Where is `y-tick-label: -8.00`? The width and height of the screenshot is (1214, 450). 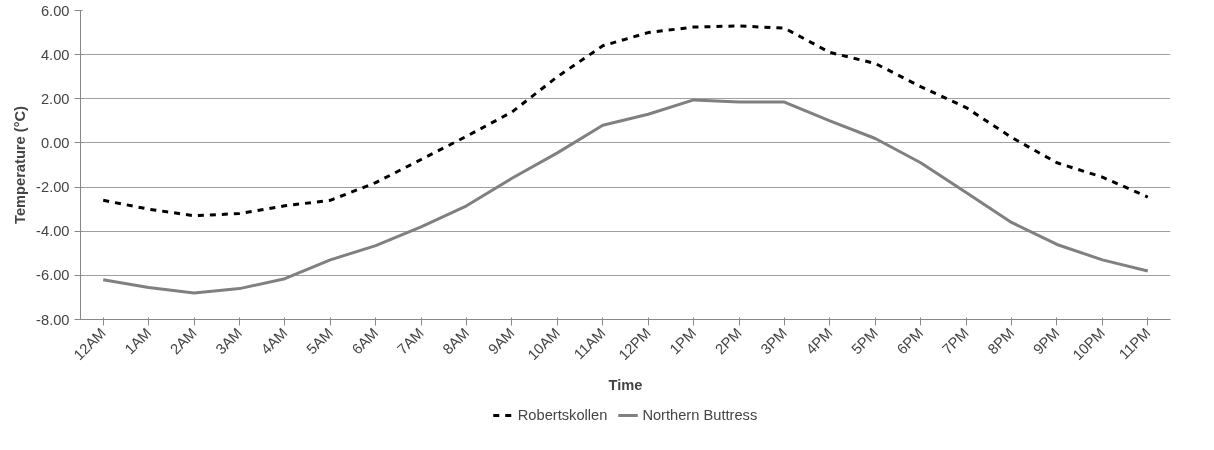
y-tick-label: -8.00 is located at coordinates (53, 319).